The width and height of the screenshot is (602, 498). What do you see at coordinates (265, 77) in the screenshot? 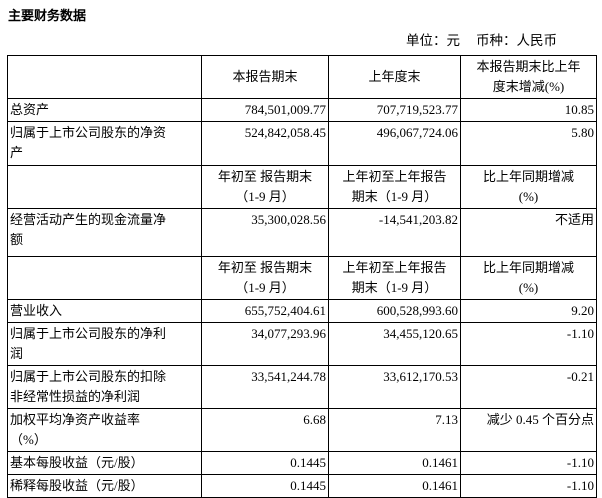
I see `header-current-period: 本报告期末` at bounding box center [265, 77].